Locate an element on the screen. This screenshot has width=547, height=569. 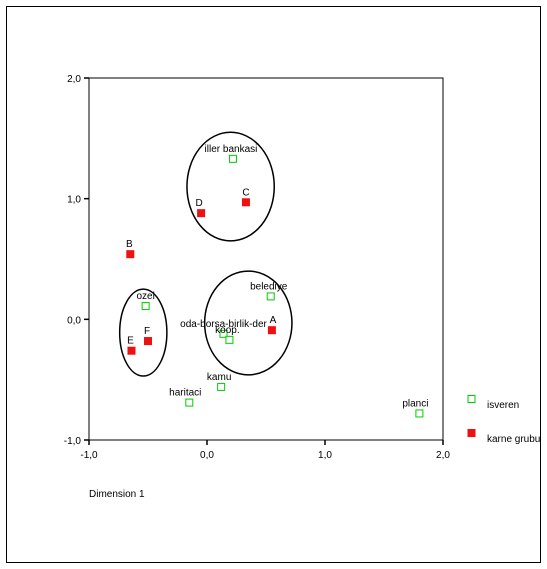
x-tick-label: 0,0 is located at coordinates (207, 455).